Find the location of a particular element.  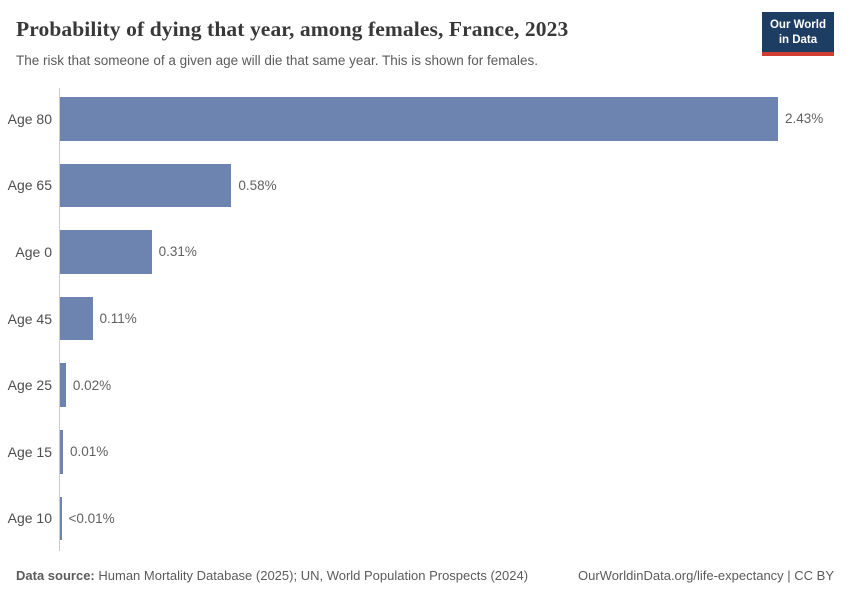

value-label: 2.43% is located at coordinates (804, 119).